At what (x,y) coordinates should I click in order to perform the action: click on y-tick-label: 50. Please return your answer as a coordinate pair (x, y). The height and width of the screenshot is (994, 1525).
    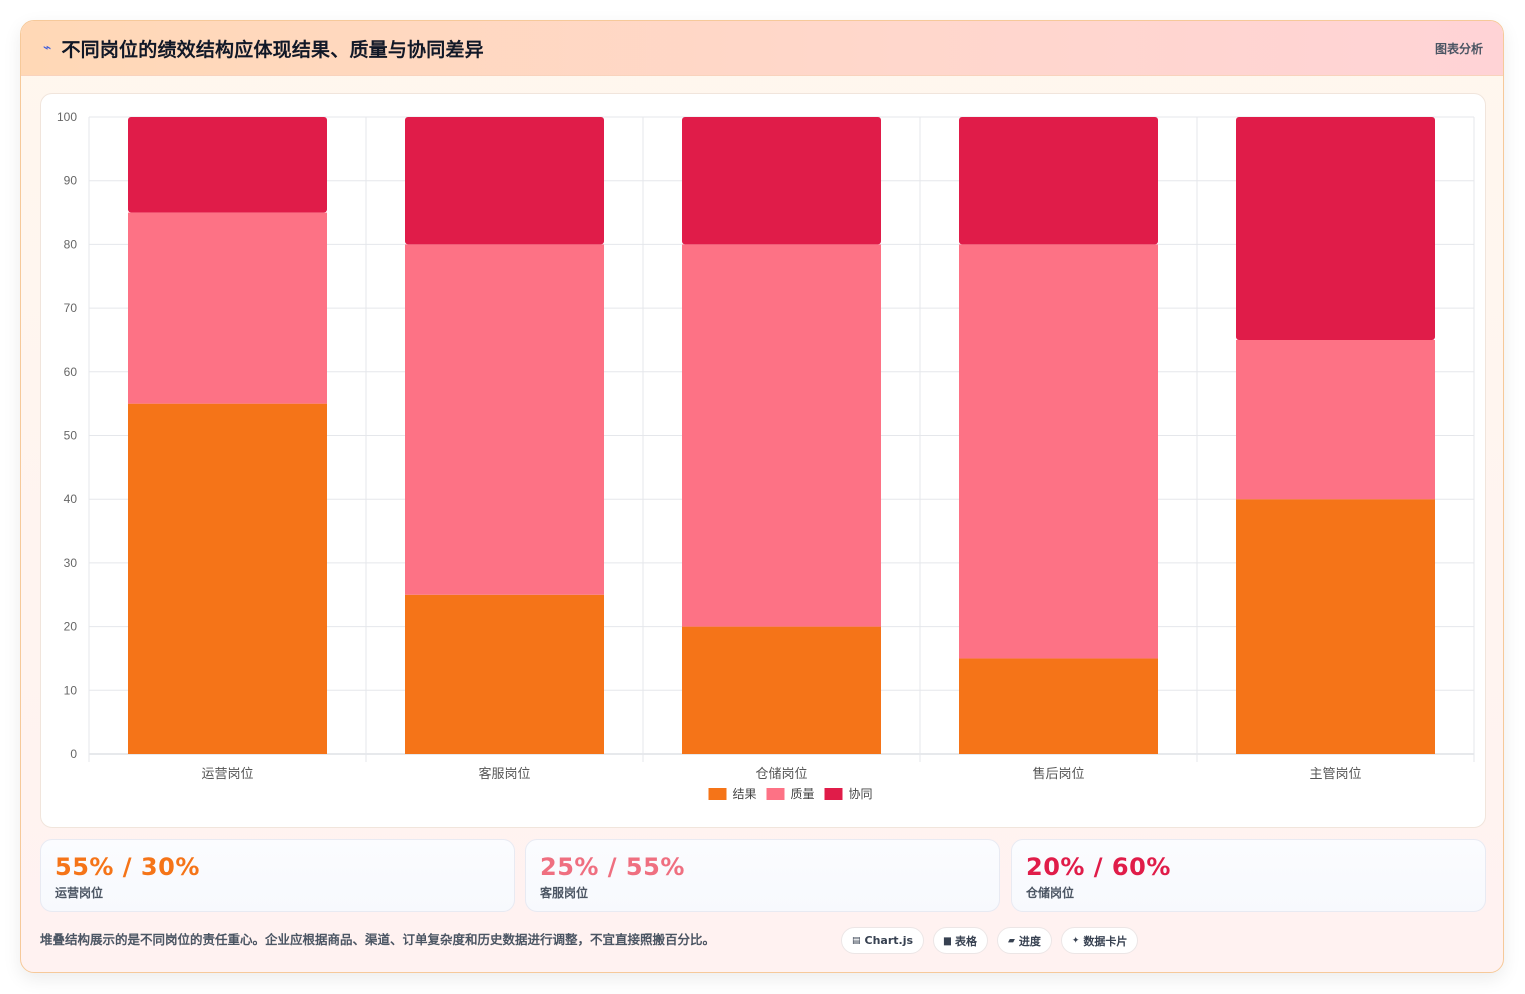
    Looking at the image, I should click on (71, 436).